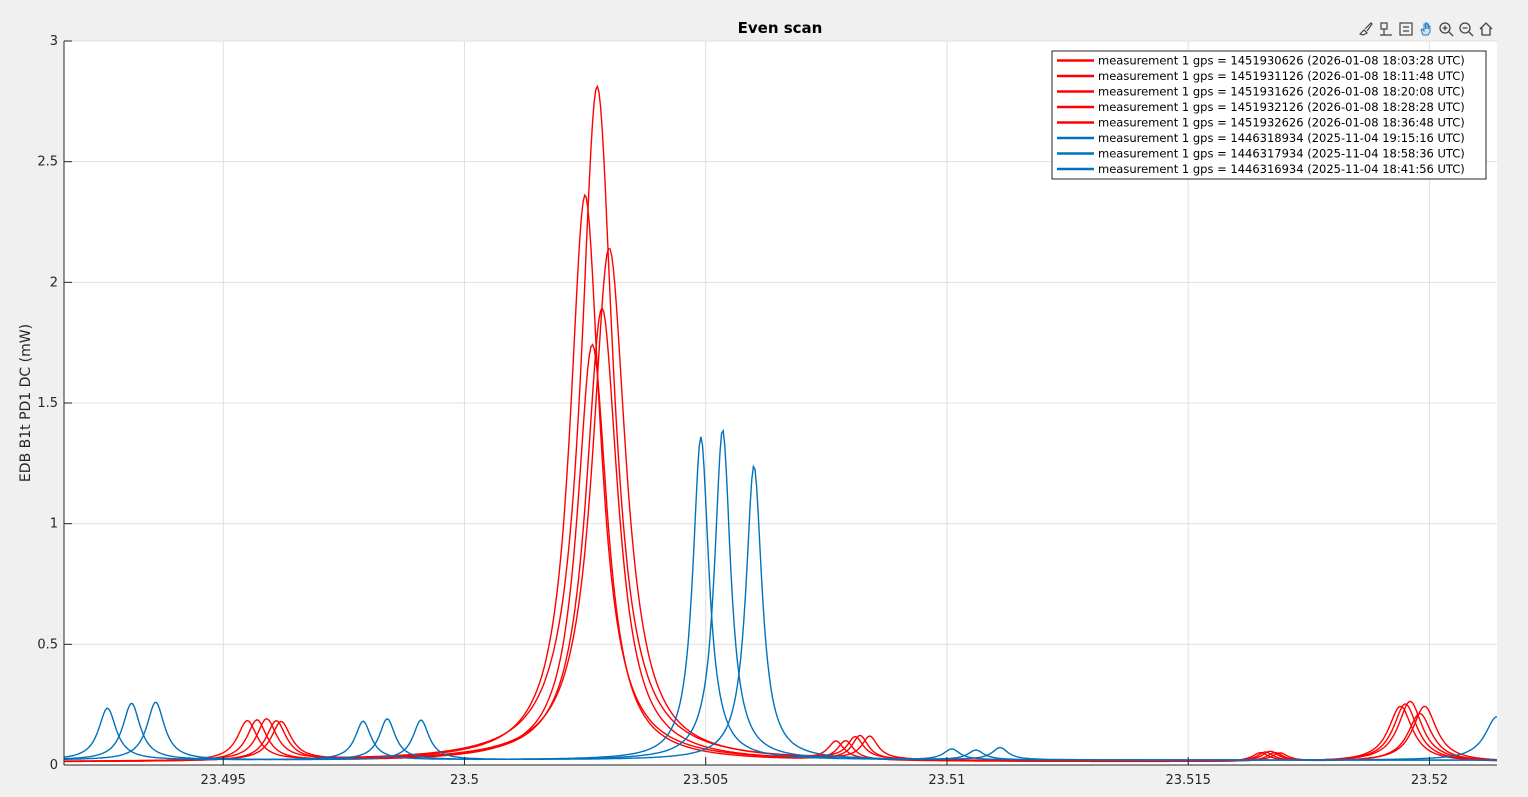 Image resolution: width=1528 pixels, height=797 pixels. I want to click on brush-icon, so click(1366, 29).